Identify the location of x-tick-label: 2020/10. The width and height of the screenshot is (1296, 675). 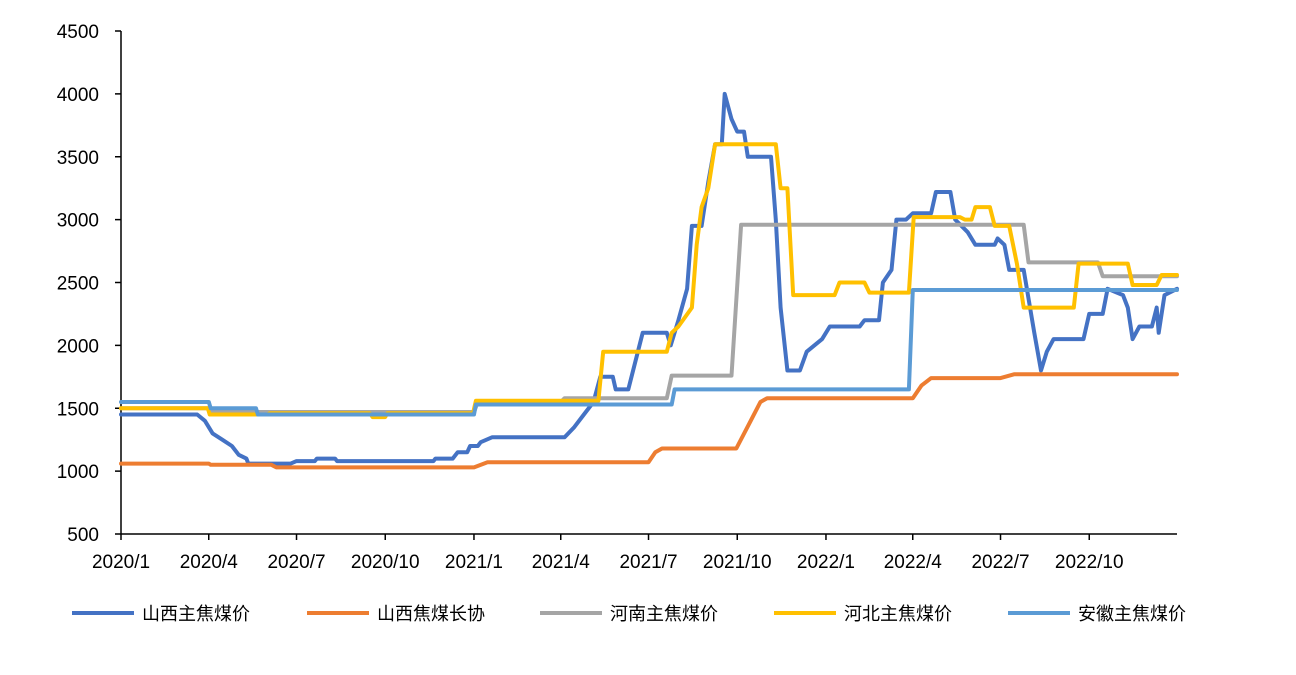
(385, 562).